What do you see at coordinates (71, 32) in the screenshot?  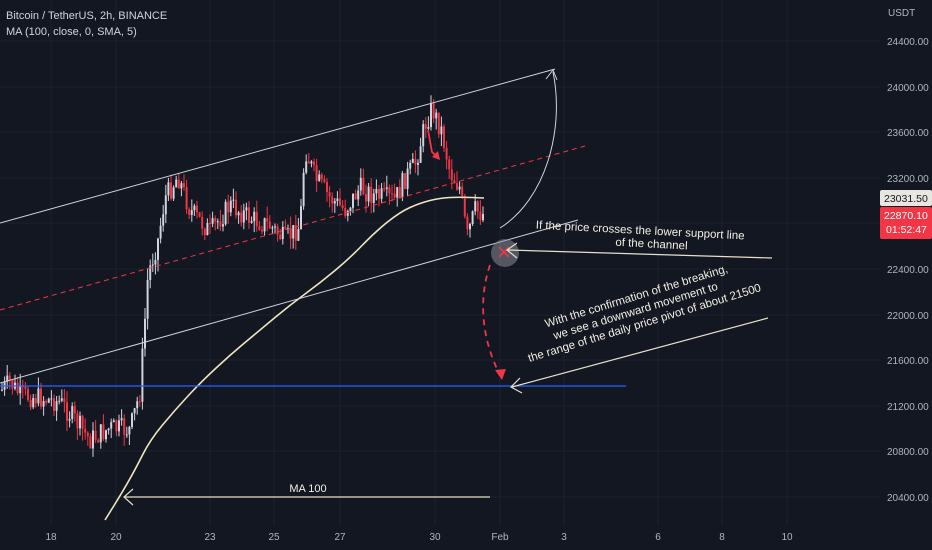 I see `indicator-title: MA (100, close, 0, SMA, 5)` at bounding box center [71, 32].